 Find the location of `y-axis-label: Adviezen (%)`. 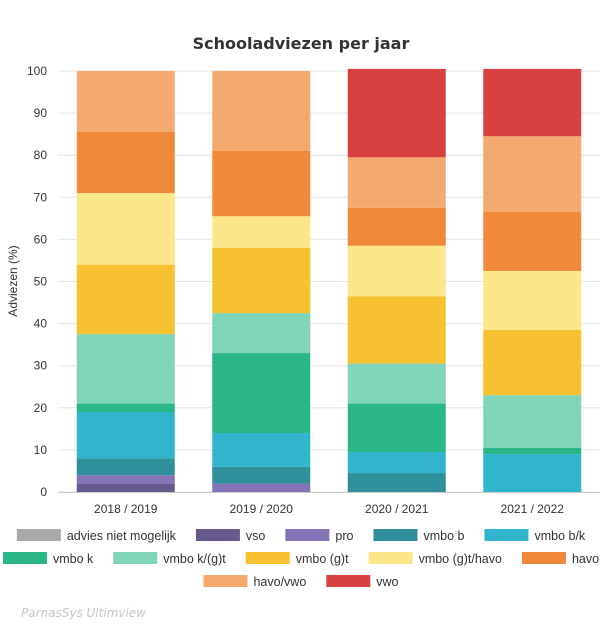

y-axis-label: Adviezen (%) is located at coordinates (13, 280).